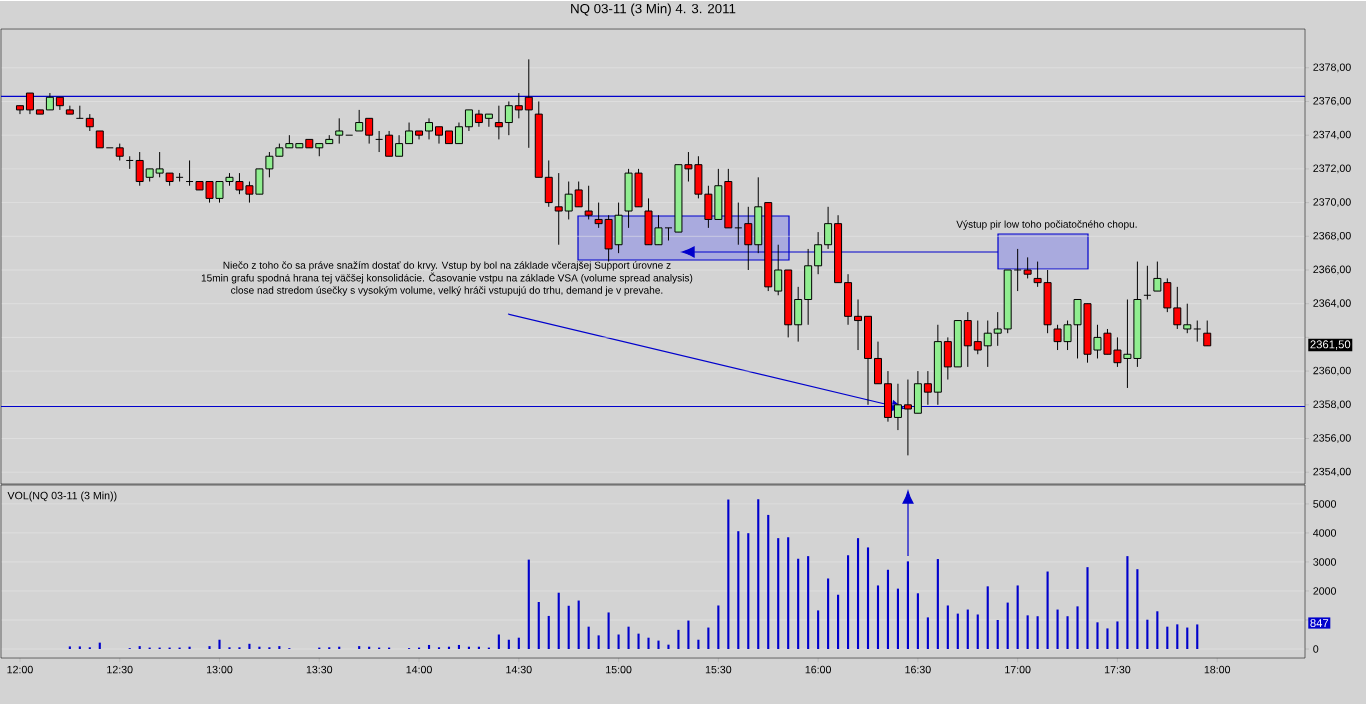  What do you see at coordinates (1319, 623) in the screenshot?
I see `text: 847` at bounding box center [1319, 623].